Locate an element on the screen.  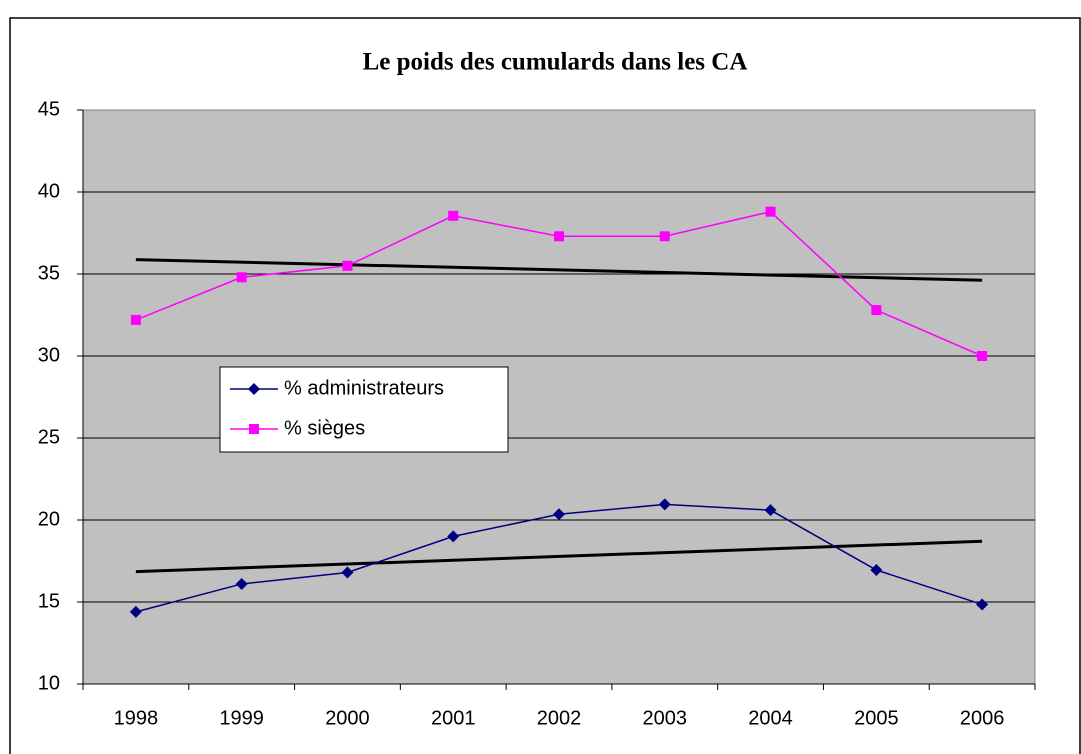
trendline is located at coordinates (559, 556).